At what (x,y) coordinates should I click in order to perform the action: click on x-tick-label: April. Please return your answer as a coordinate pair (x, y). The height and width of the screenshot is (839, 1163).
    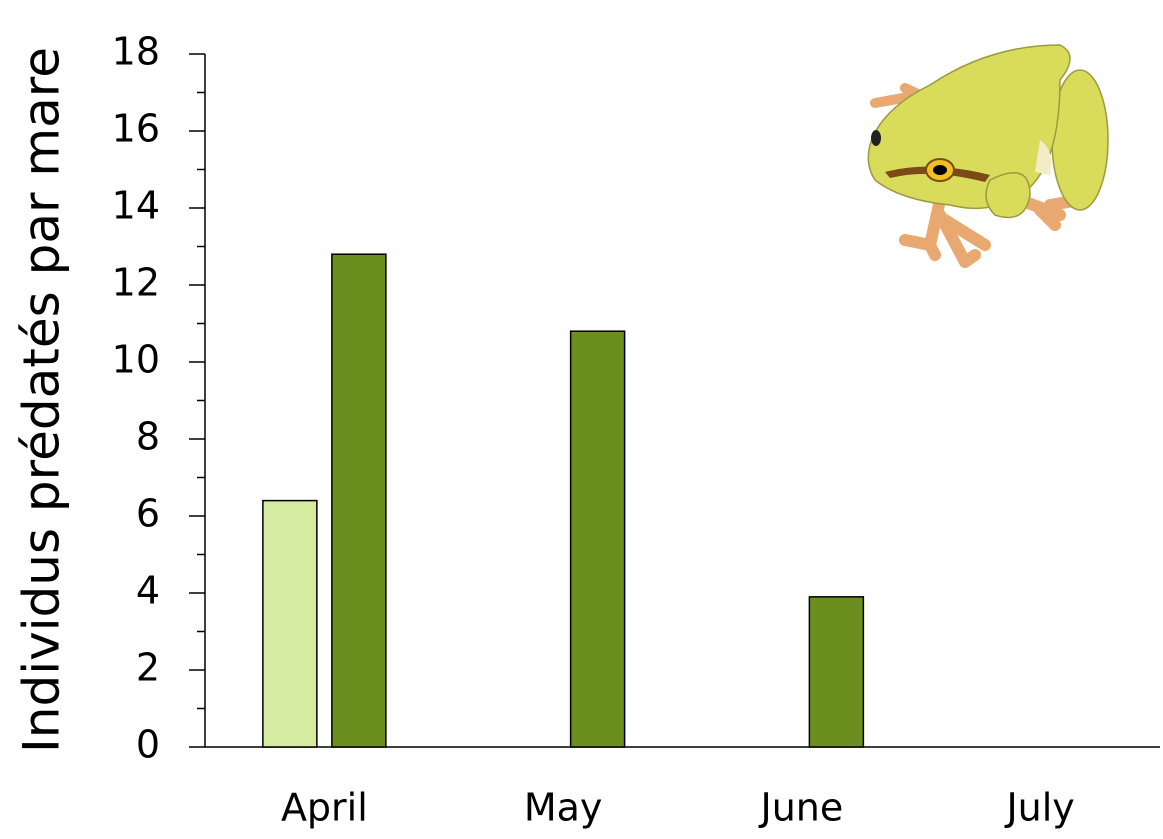
    Looking at the image, I should click on (324, 808).